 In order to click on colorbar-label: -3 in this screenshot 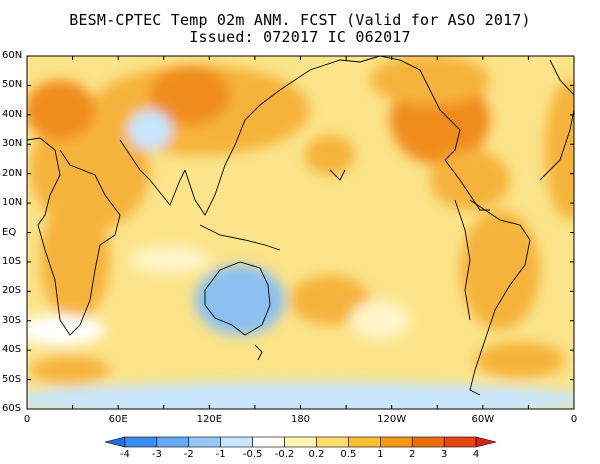, I will do `click(156, 454)`.